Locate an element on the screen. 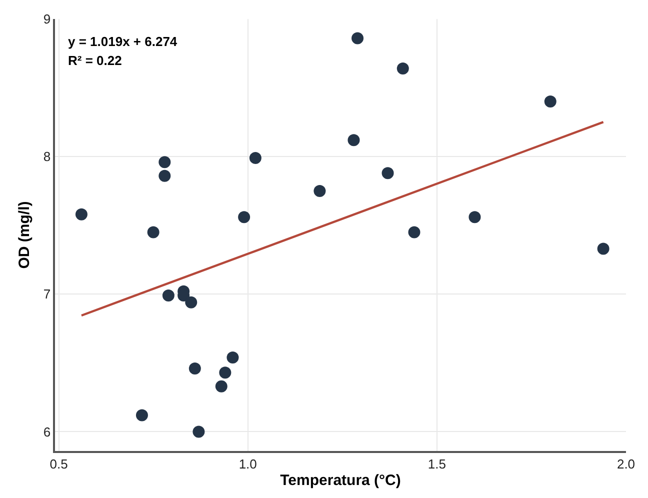 This screenshot has width=648, height=498. y-tick-label: 8 is located at coordinates (47, 156).